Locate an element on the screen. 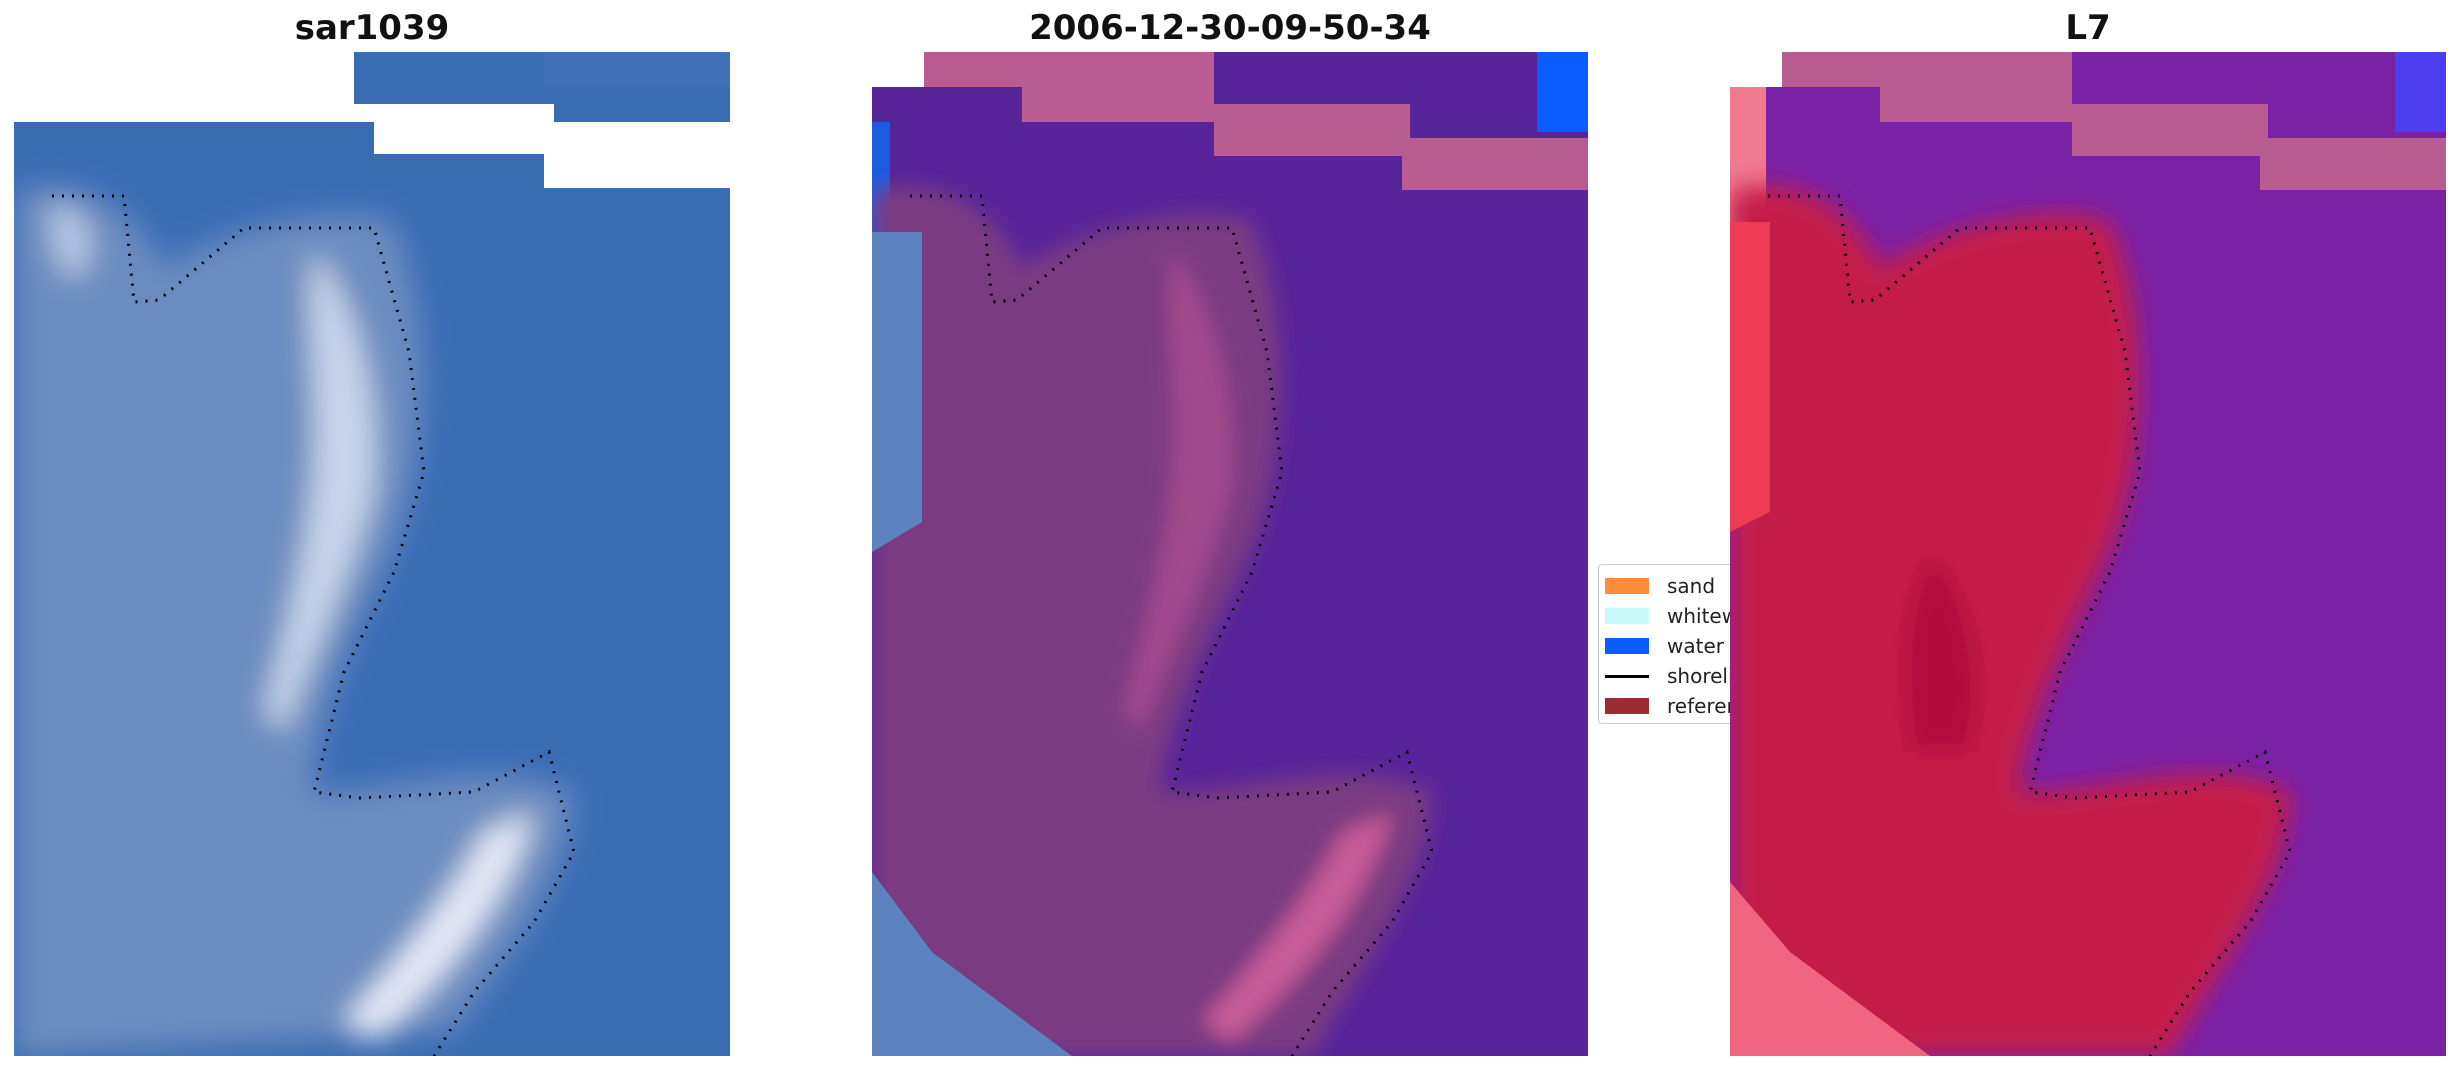 Image resolution: width=2460 pixels, height=1072 pixels. legend-item-reference: reference is located at coordinates (1671, 706).